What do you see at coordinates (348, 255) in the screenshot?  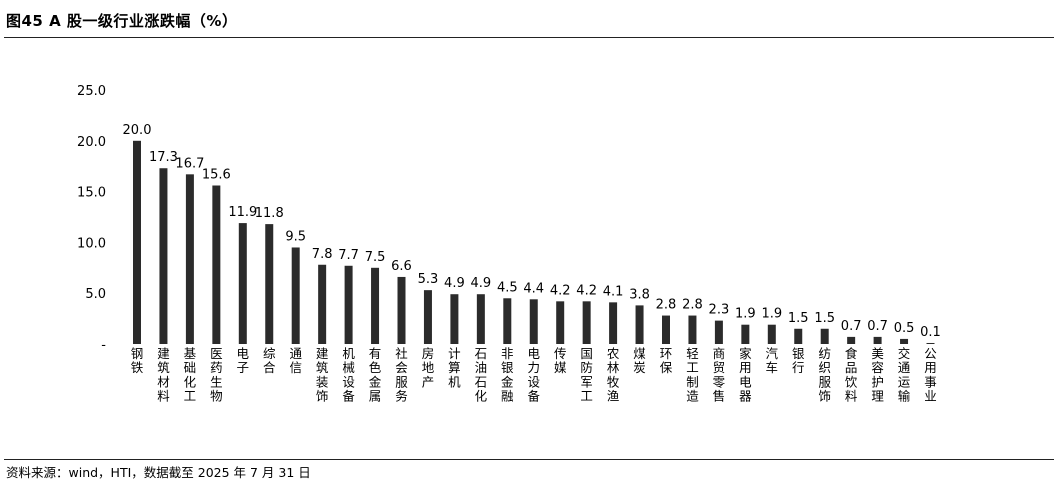 I see `data-label: 7.7` at bounding box center [348, 255].